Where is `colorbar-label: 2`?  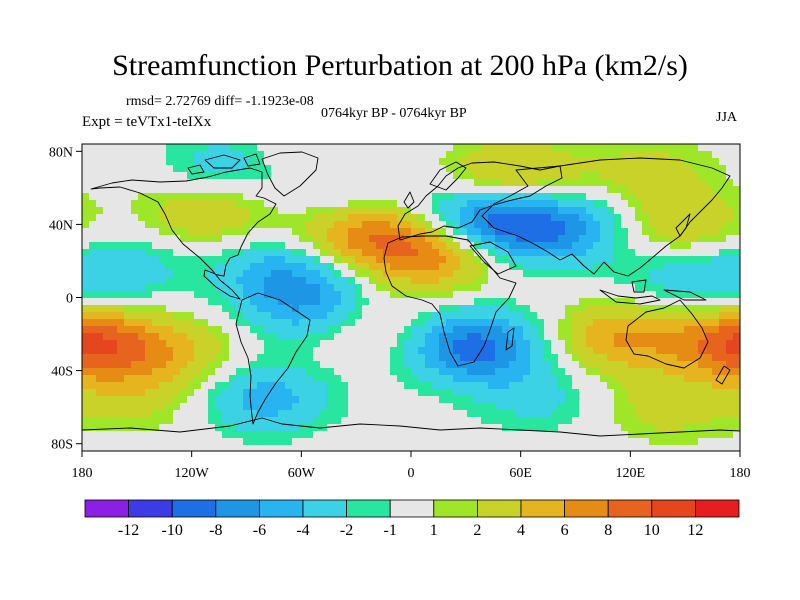 colorbar-label: 2 is located at coordinates (477, 530).